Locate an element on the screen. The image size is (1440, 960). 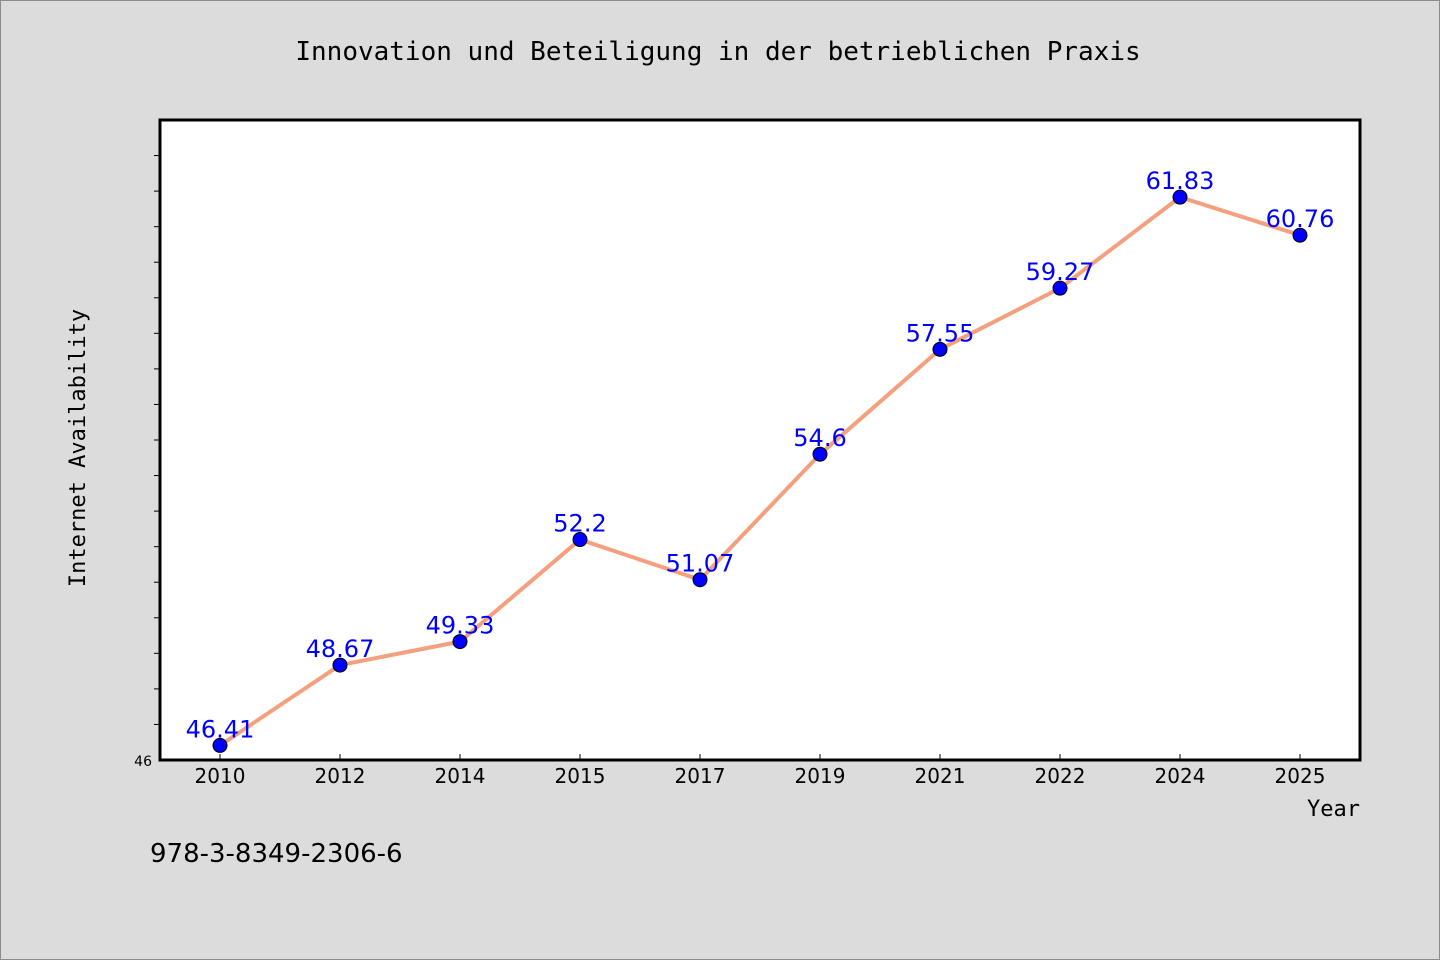
data-label: 61.83 is located at coordinates (1180, 181).